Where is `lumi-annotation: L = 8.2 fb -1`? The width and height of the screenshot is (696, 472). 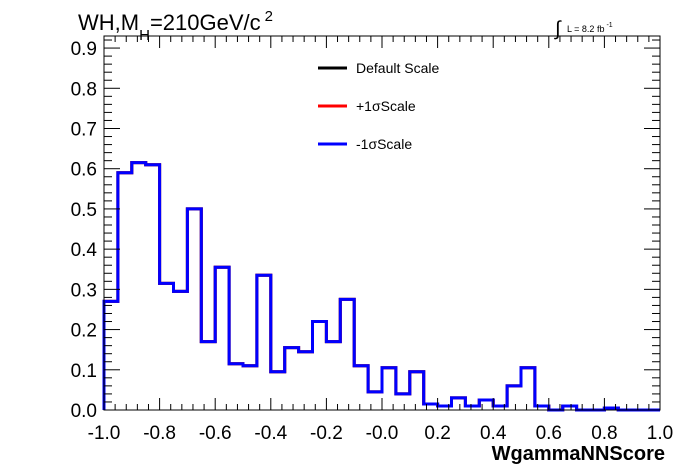
lumi-annotation: L = 8.2 fb -1 is located at coordinates (590, 28).